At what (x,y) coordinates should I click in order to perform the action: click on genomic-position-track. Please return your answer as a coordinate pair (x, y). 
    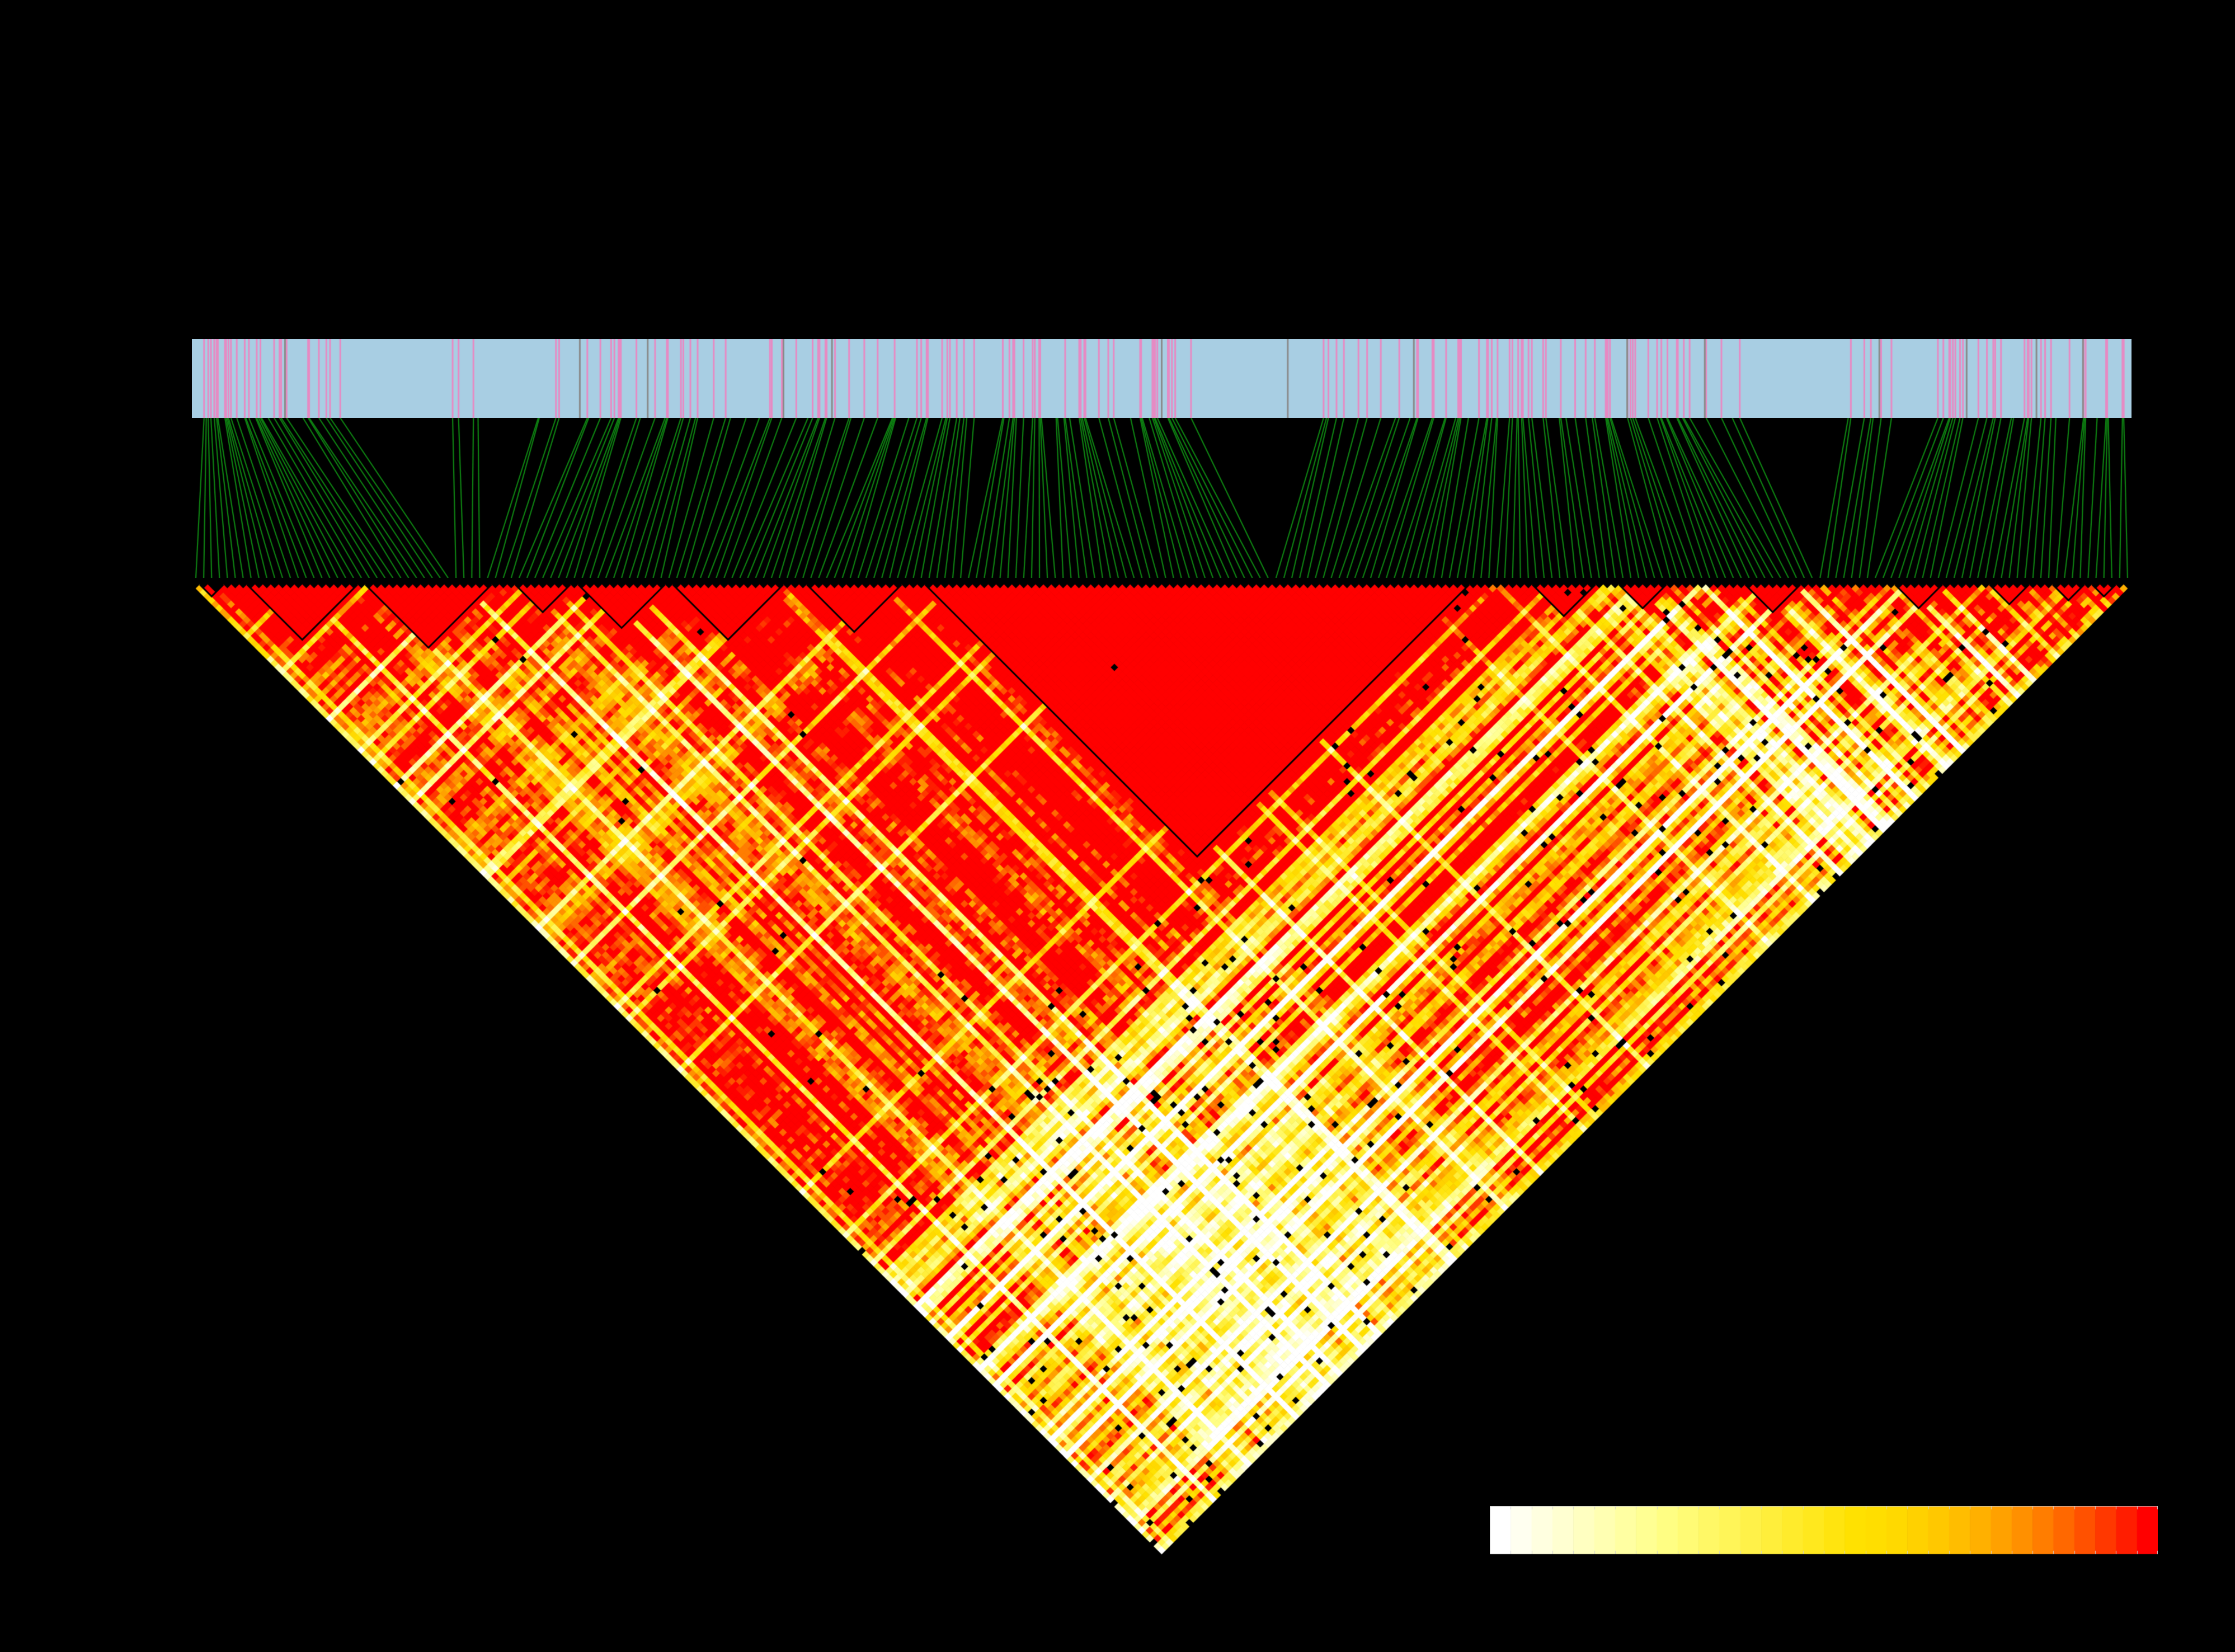
    Looking at the image, I should click on (1162, 379).